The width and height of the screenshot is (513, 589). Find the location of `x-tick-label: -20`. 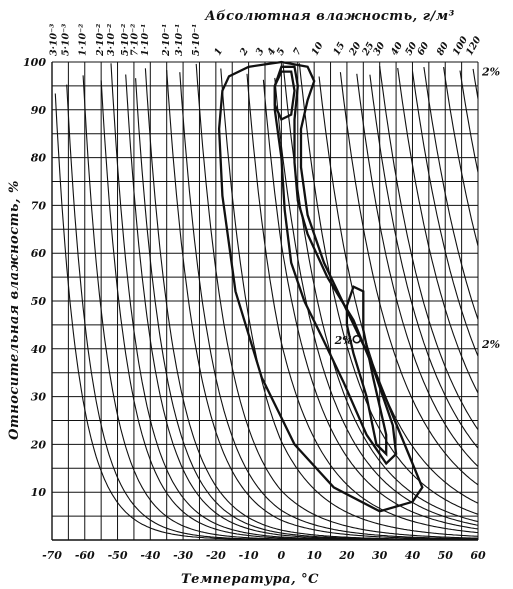

x-tick-label: -20 is located at coordinates (216, 555).